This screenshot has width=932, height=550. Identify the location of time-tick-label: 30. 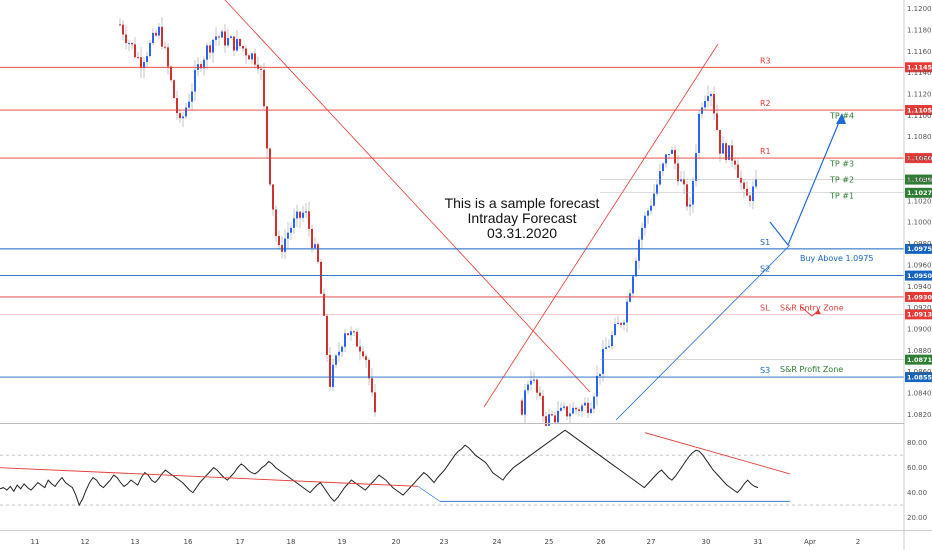
(706, 542).